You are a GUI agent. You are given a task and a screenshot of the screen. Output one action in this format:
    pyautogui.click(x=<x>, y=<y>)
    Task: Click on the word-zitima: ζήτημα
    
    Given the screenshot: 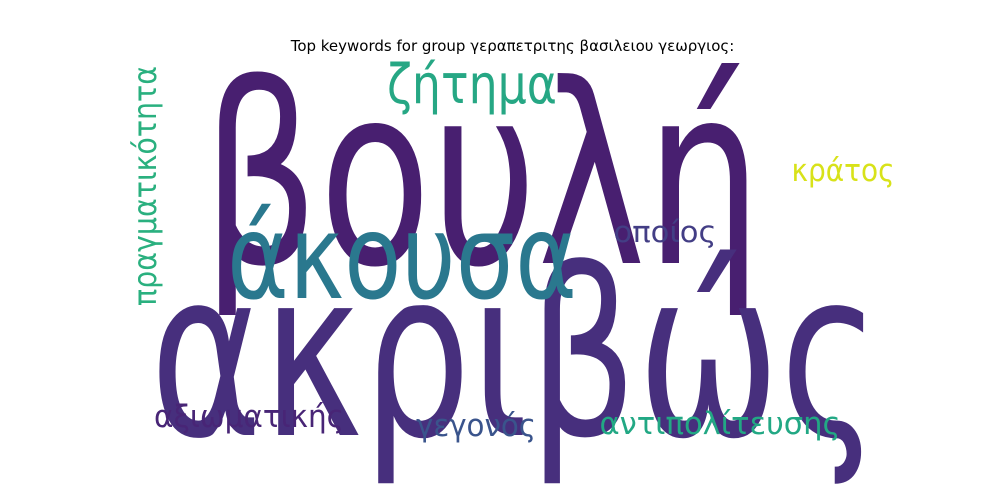 What is the action you would take?
    pyautogui.click(x=472, y=84)
    